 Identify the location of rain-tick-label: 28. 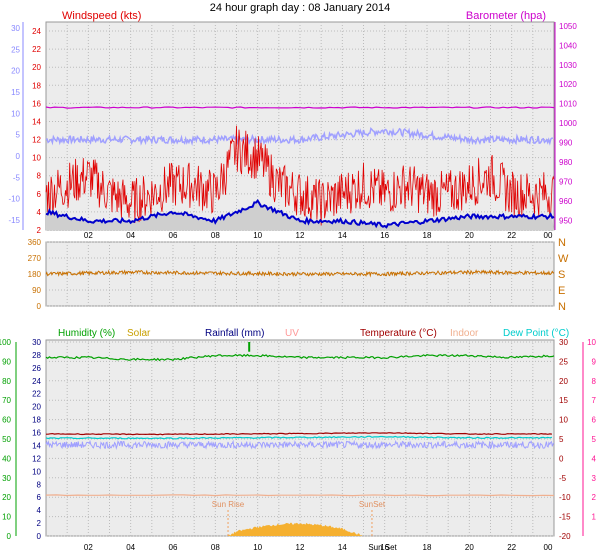
(36, 355).